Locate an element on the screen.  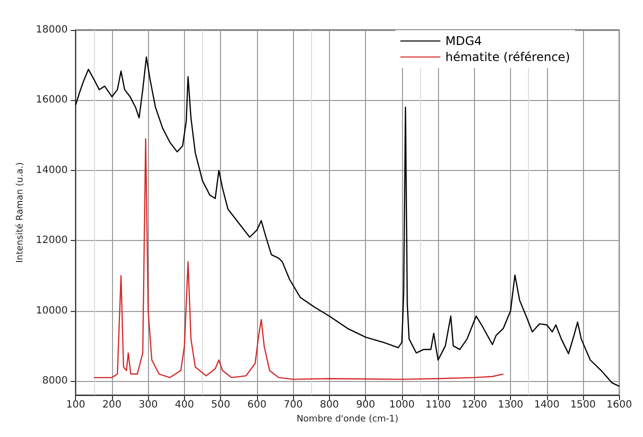
y-tick-label: 8000 is located at coordinates (55, 381).